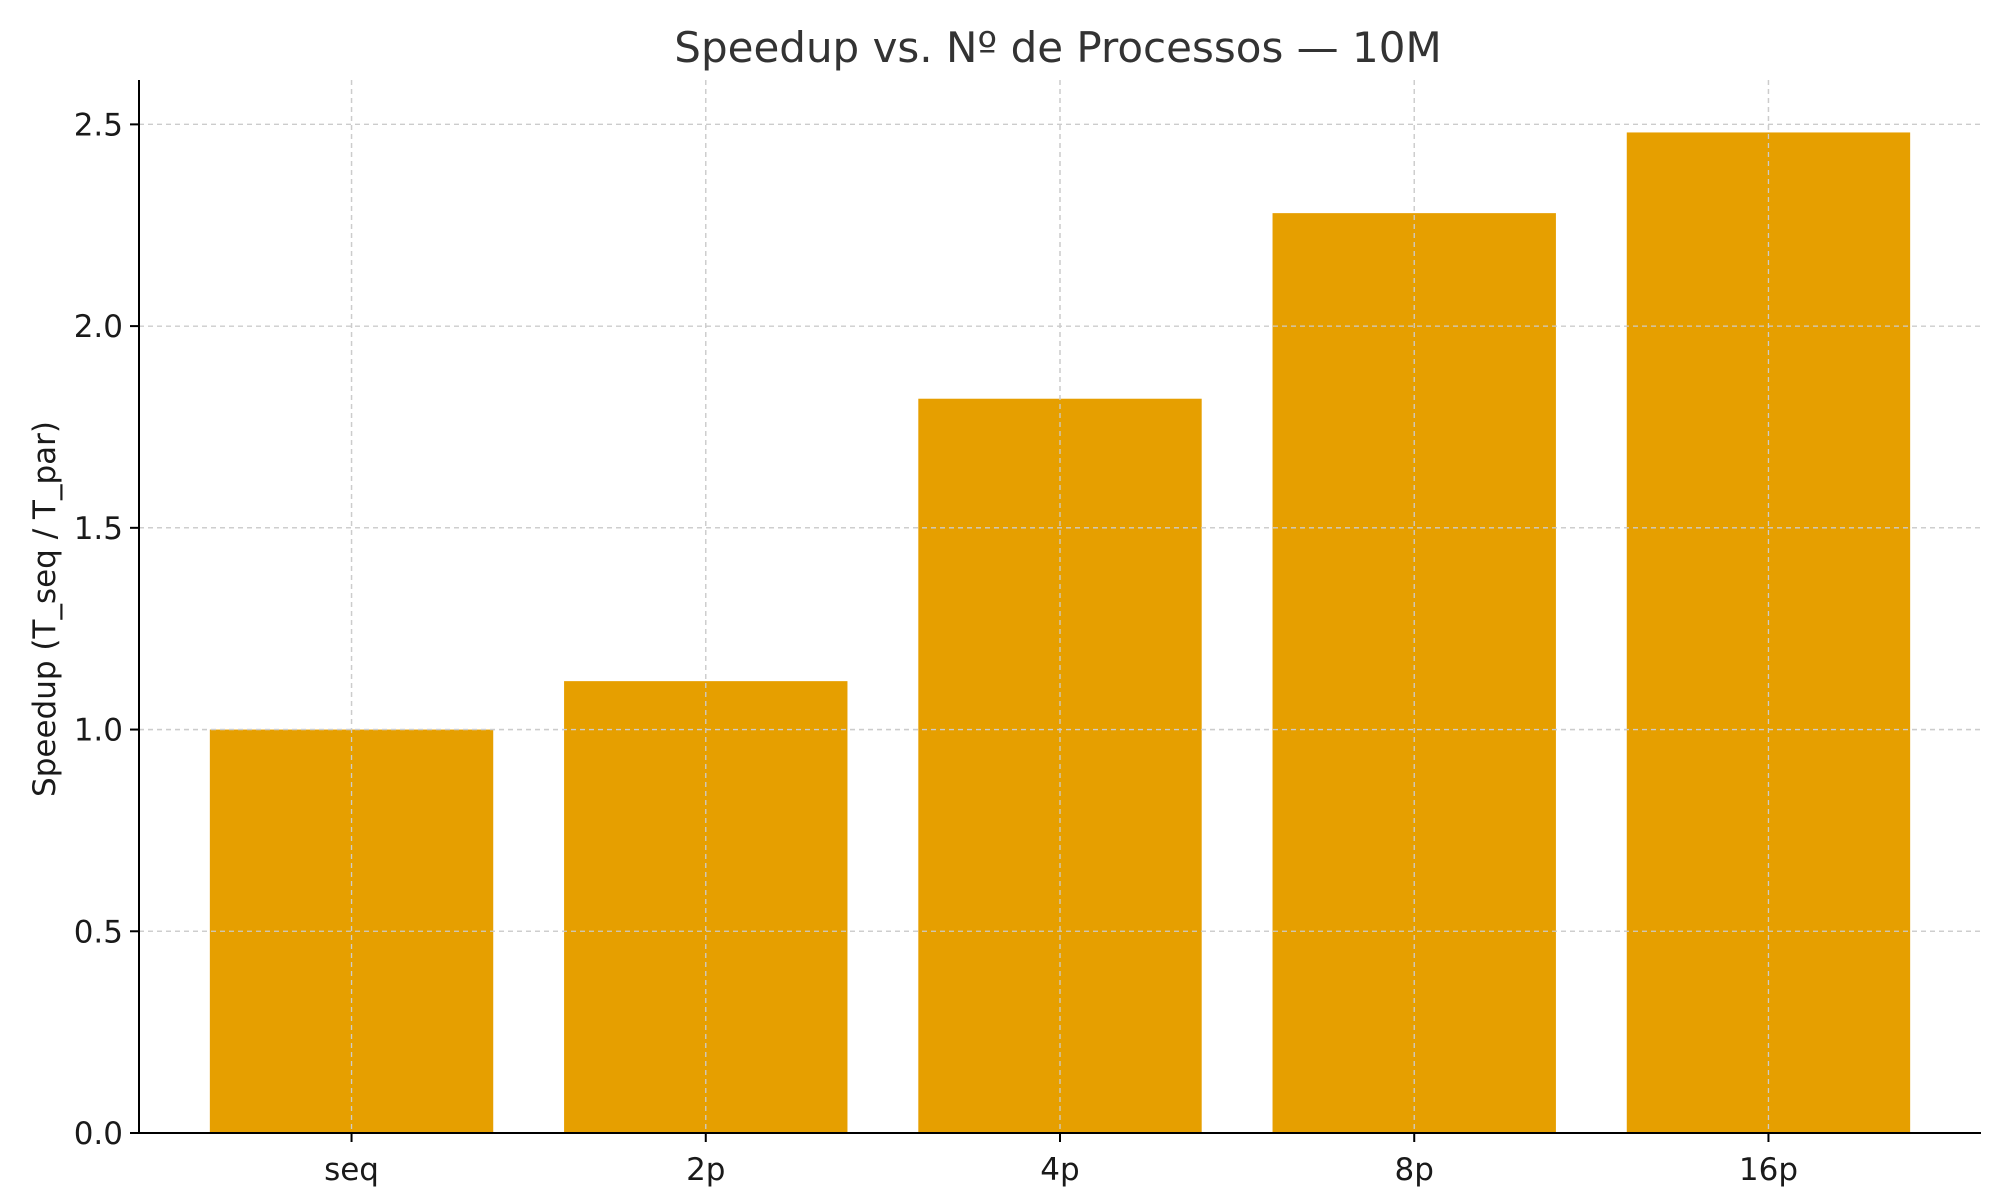  Describe the element at coordinates (351, 1170) in the screenshot. I see `x-tick-label: seq` at that location.